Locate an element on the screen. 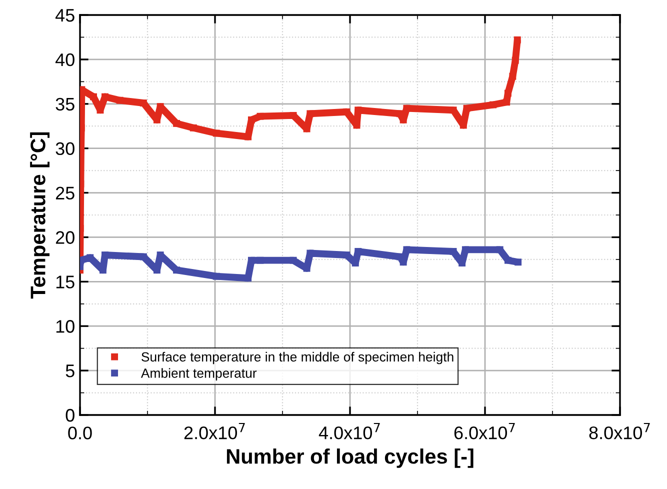 Image resolution: width=667 pixels, height=489 pixels. y-tick-label: 35 is located at coordinates (65, 104).